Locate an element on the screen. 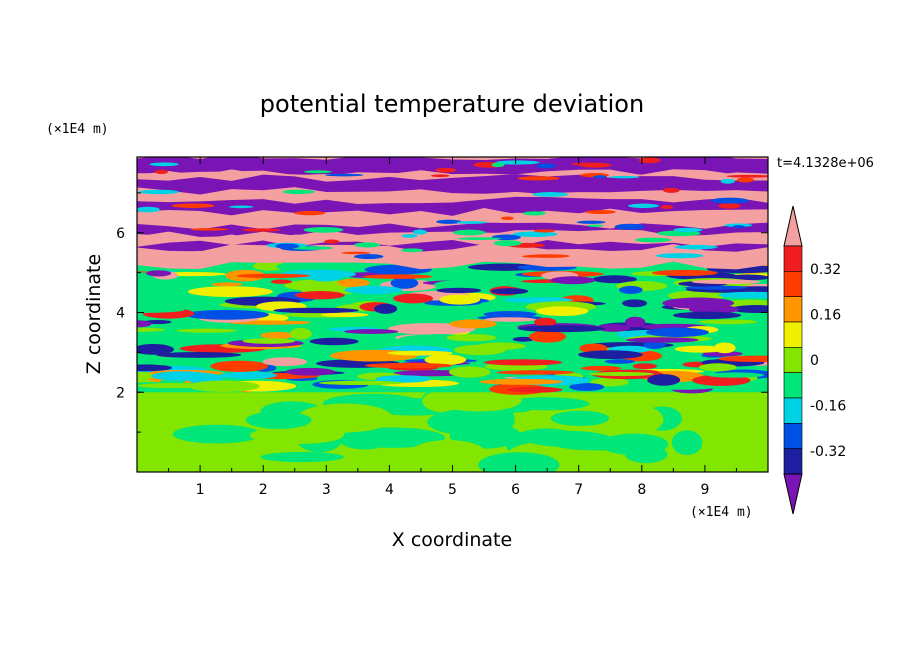  x-tick-label: 3 is located at coordinates (326, 490).